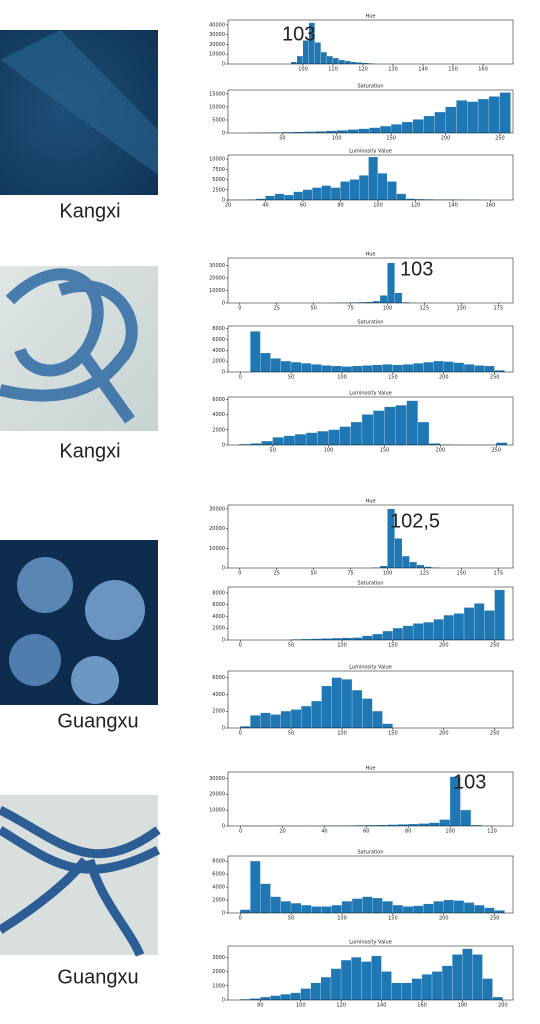  Describe the element at coordinates (218, 593) in the screenshot. I see `y-tick-label: 8000` at that location.